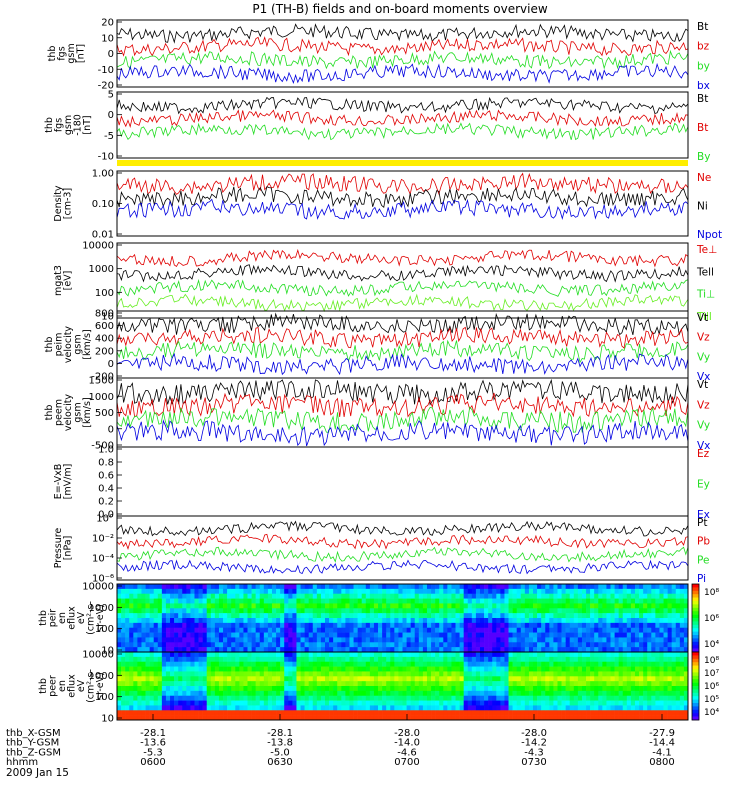  Describe the element at coordinates (103, 204) in the screenshot. I see `y-tick-label: 0.10` at that location.